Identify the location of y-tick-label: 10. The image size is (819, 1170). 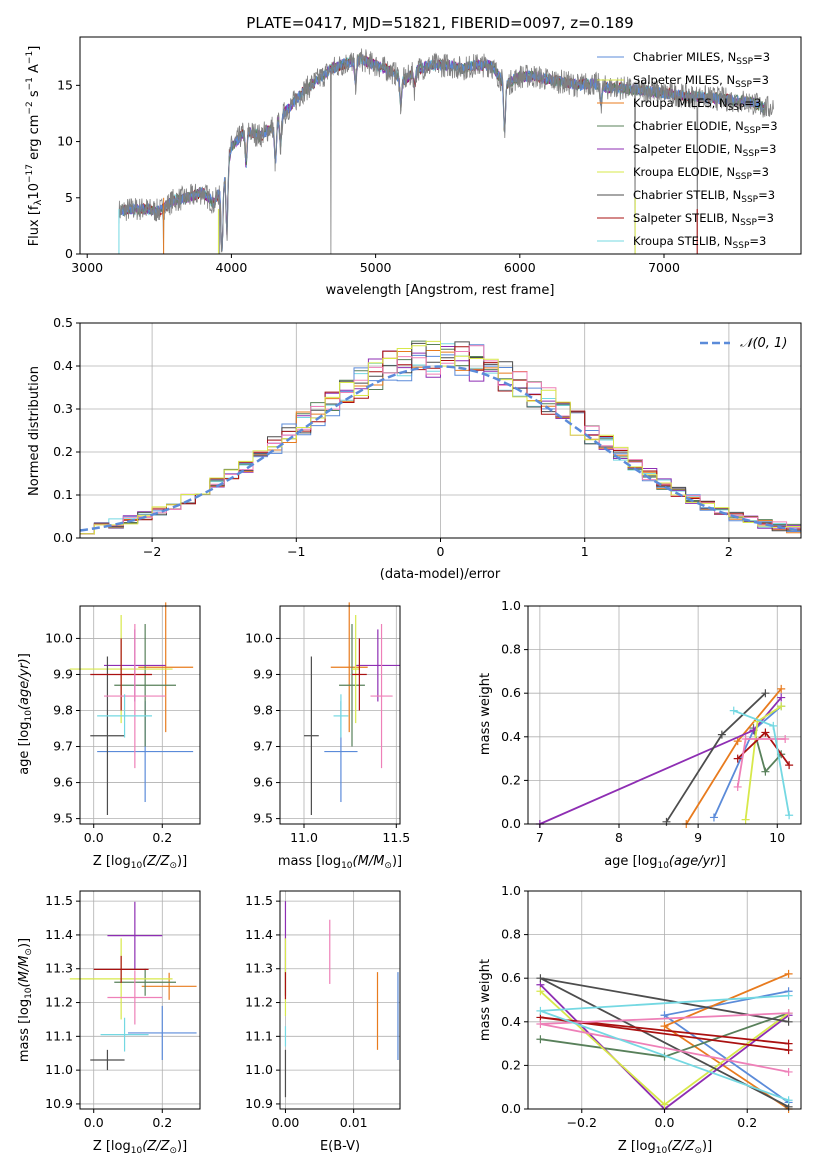
(65, 141).